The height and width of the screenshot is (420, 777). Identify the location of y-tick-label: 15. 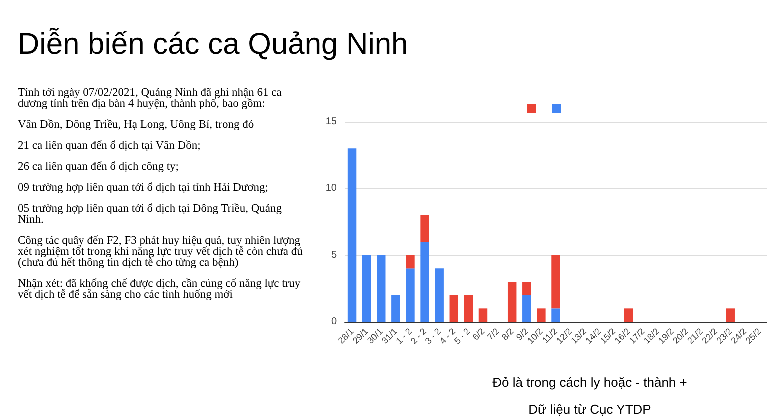
(332, 122).